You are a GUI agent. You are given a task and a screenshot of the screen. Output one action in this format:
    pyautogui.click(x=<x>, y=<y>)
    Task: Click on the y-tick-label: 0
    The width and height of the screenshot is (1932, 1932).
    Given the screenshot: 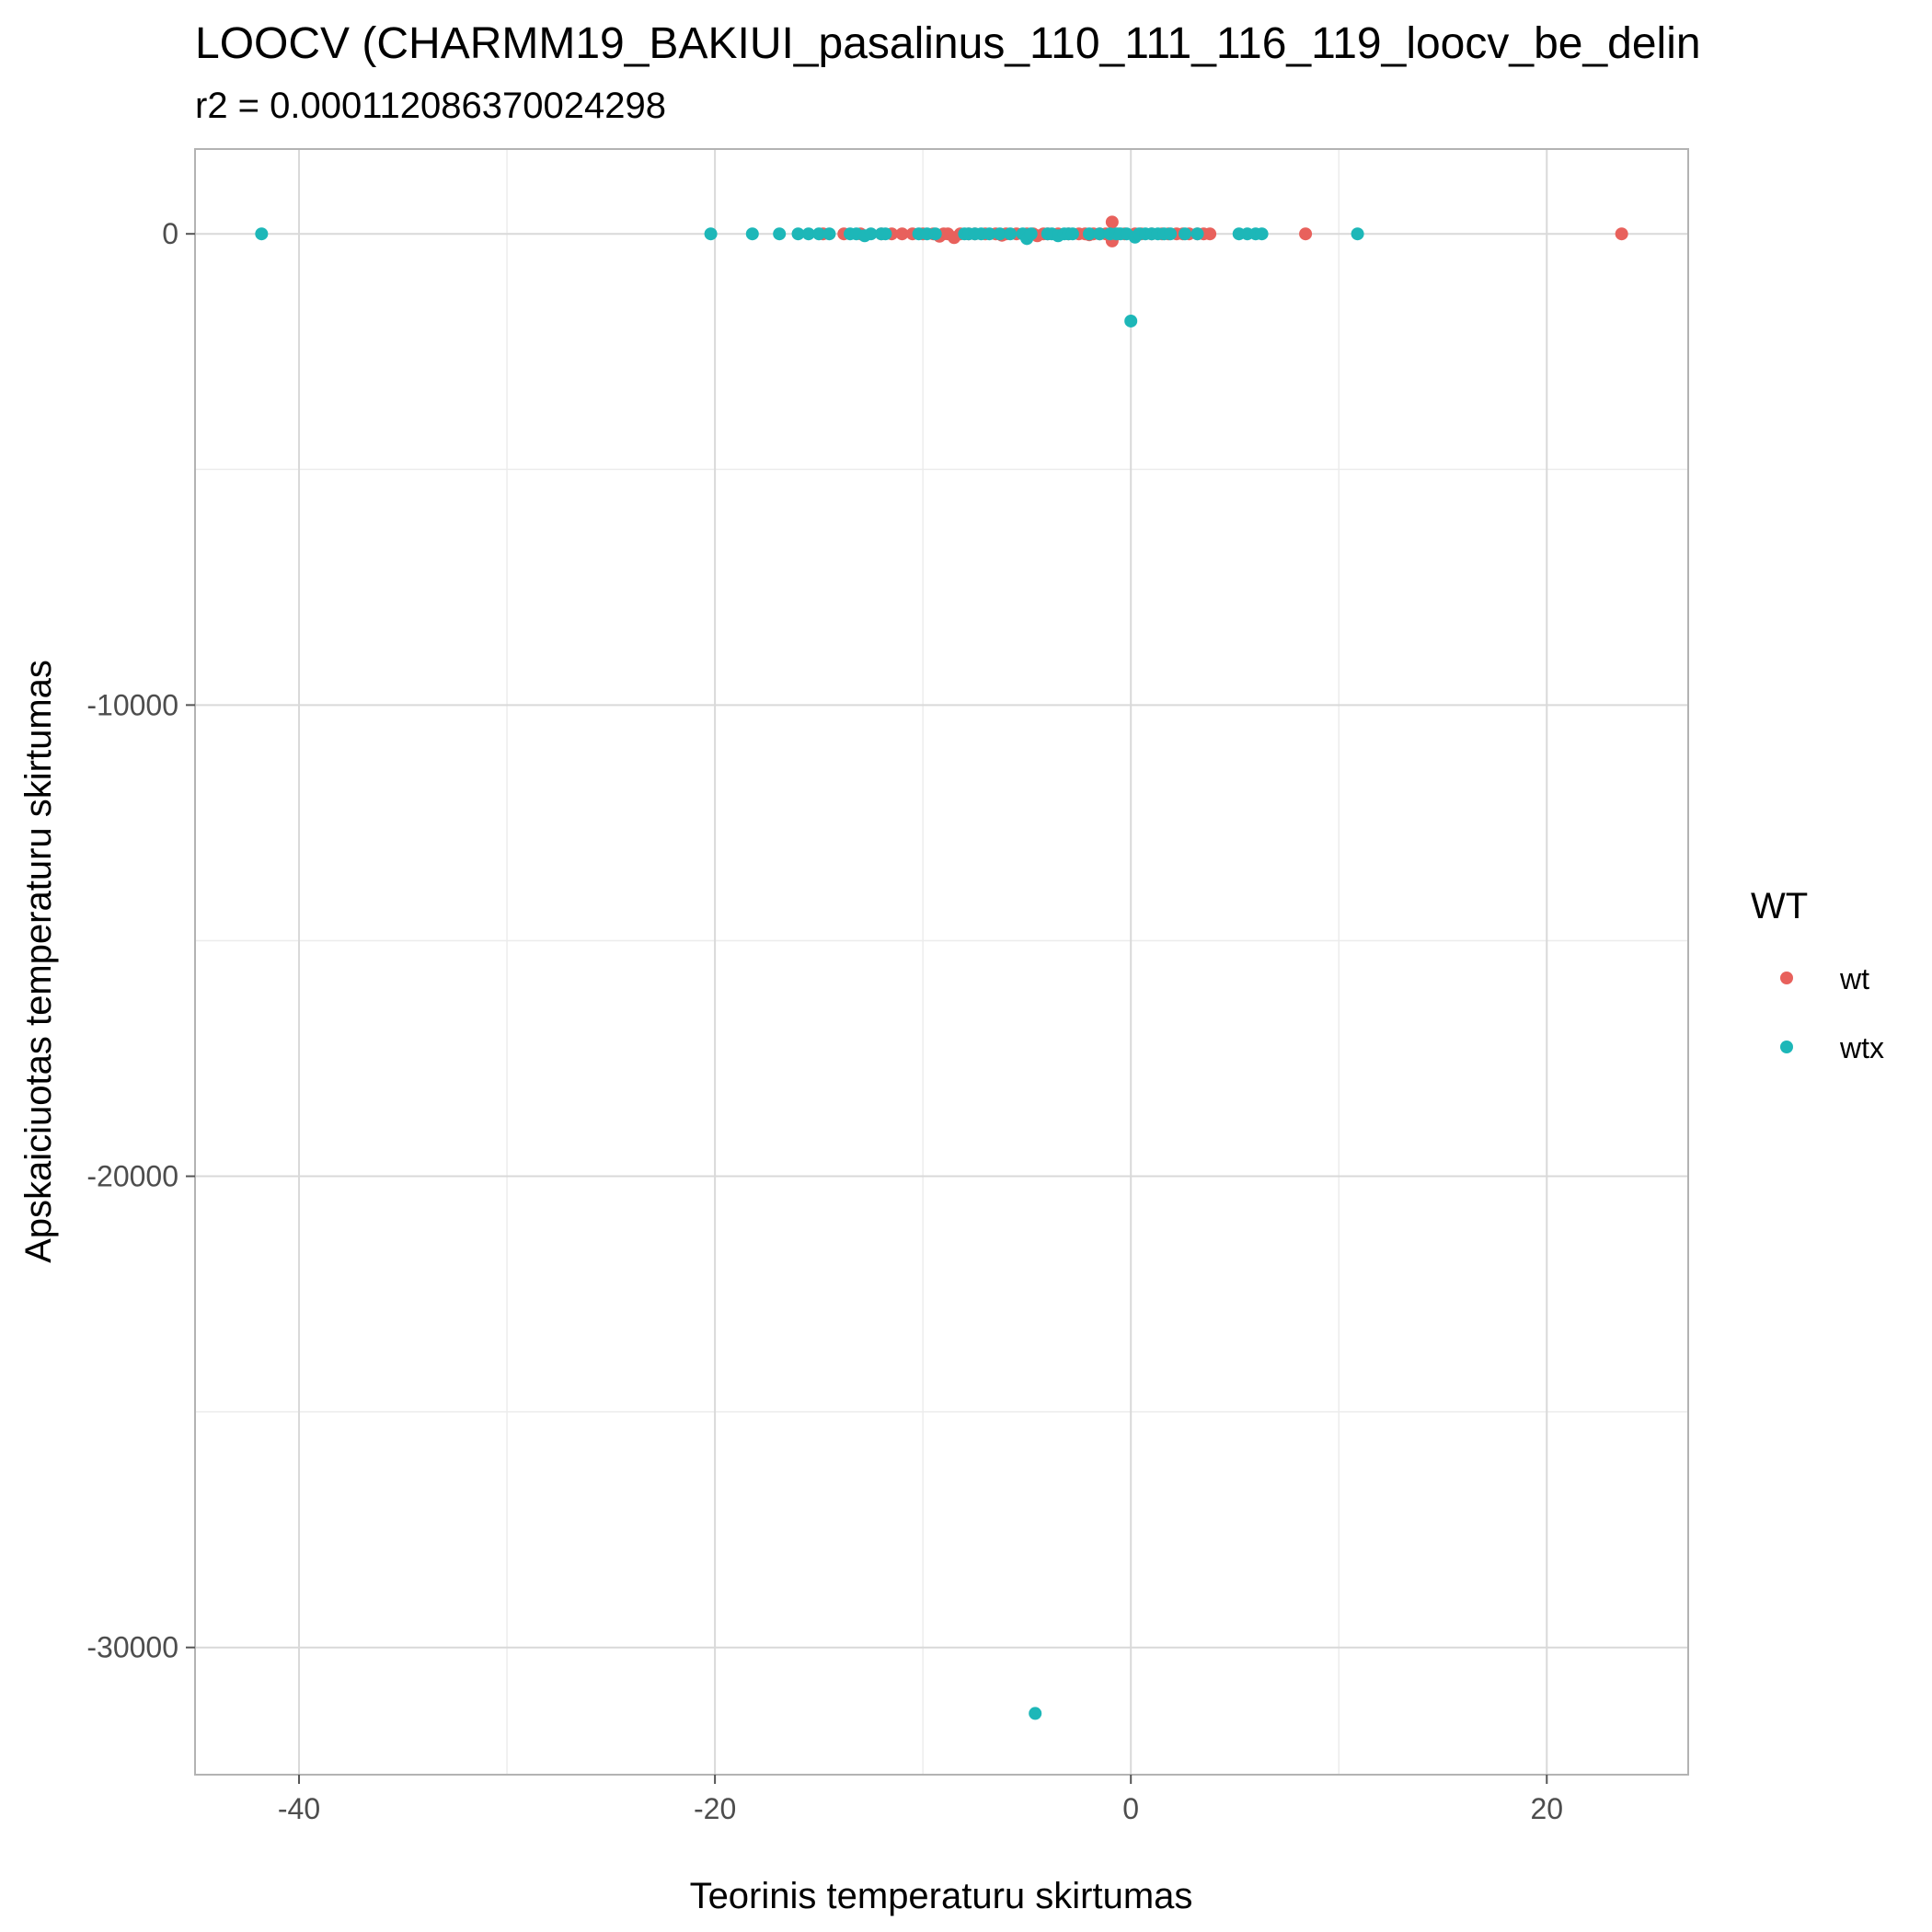 What is the action you would take?
    pyautogui.click(x=170, y=233)
    